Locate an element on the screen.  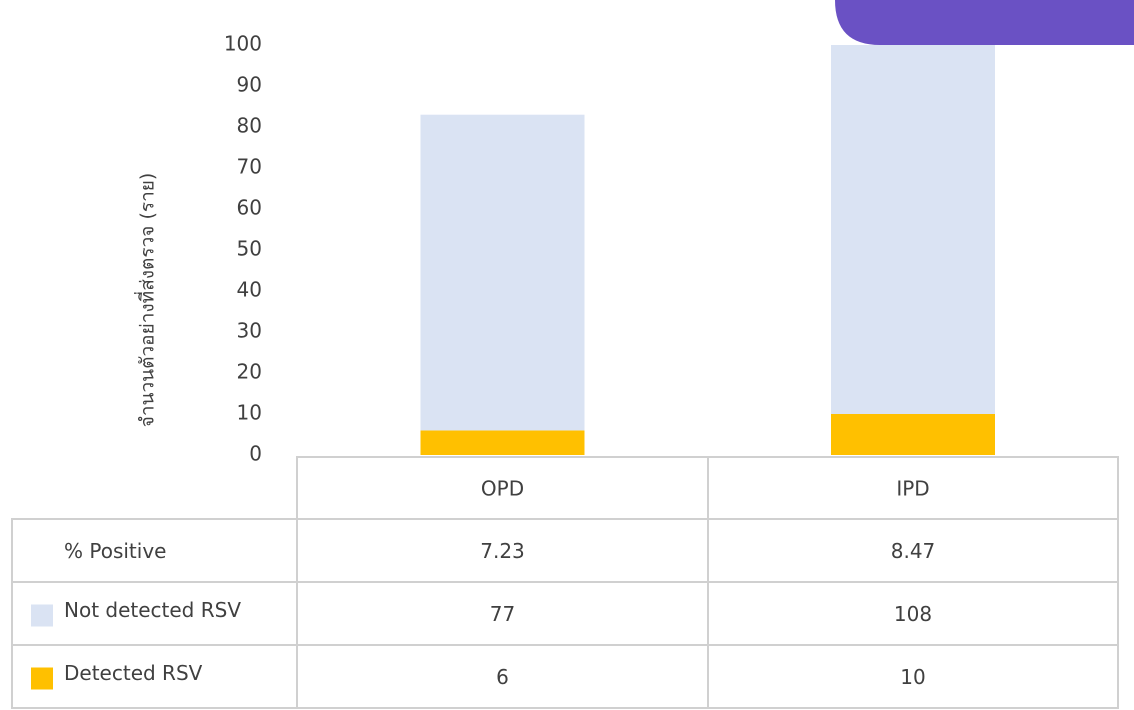
column-header: OPD is located at coordinates (502, 489).